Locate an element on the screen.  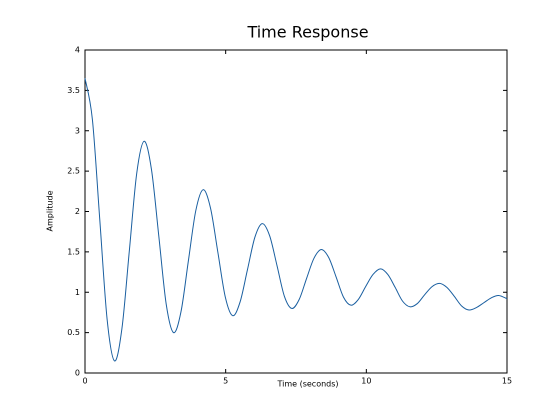
y-tick-label: 3 is located at coordinates (77, 130).